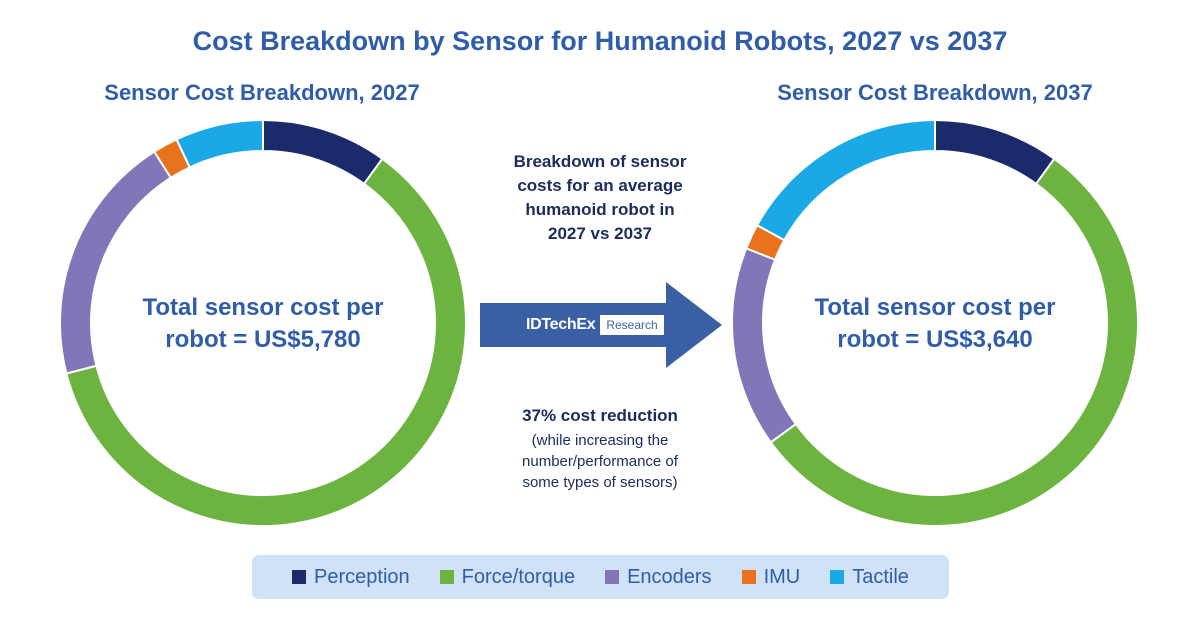 The height and width of the screenshot is (627, 1200). I want to click on legend-item-force-torque: Force/torque, so click(507, 577).